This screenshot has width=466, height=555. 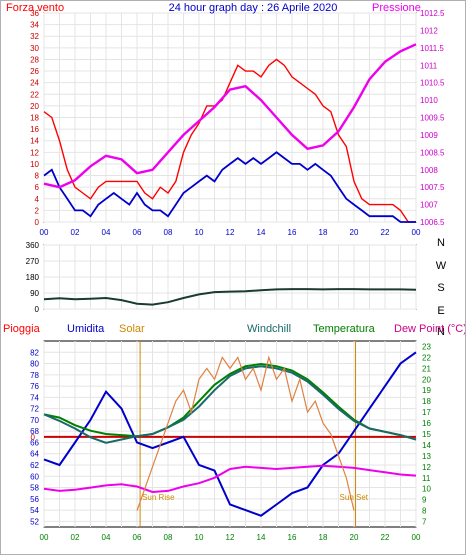 What do you see at coordinates (426, 434) in the screenshot?
I see `temperature-y-tick-label: 15` at bounding box center [426, 434].